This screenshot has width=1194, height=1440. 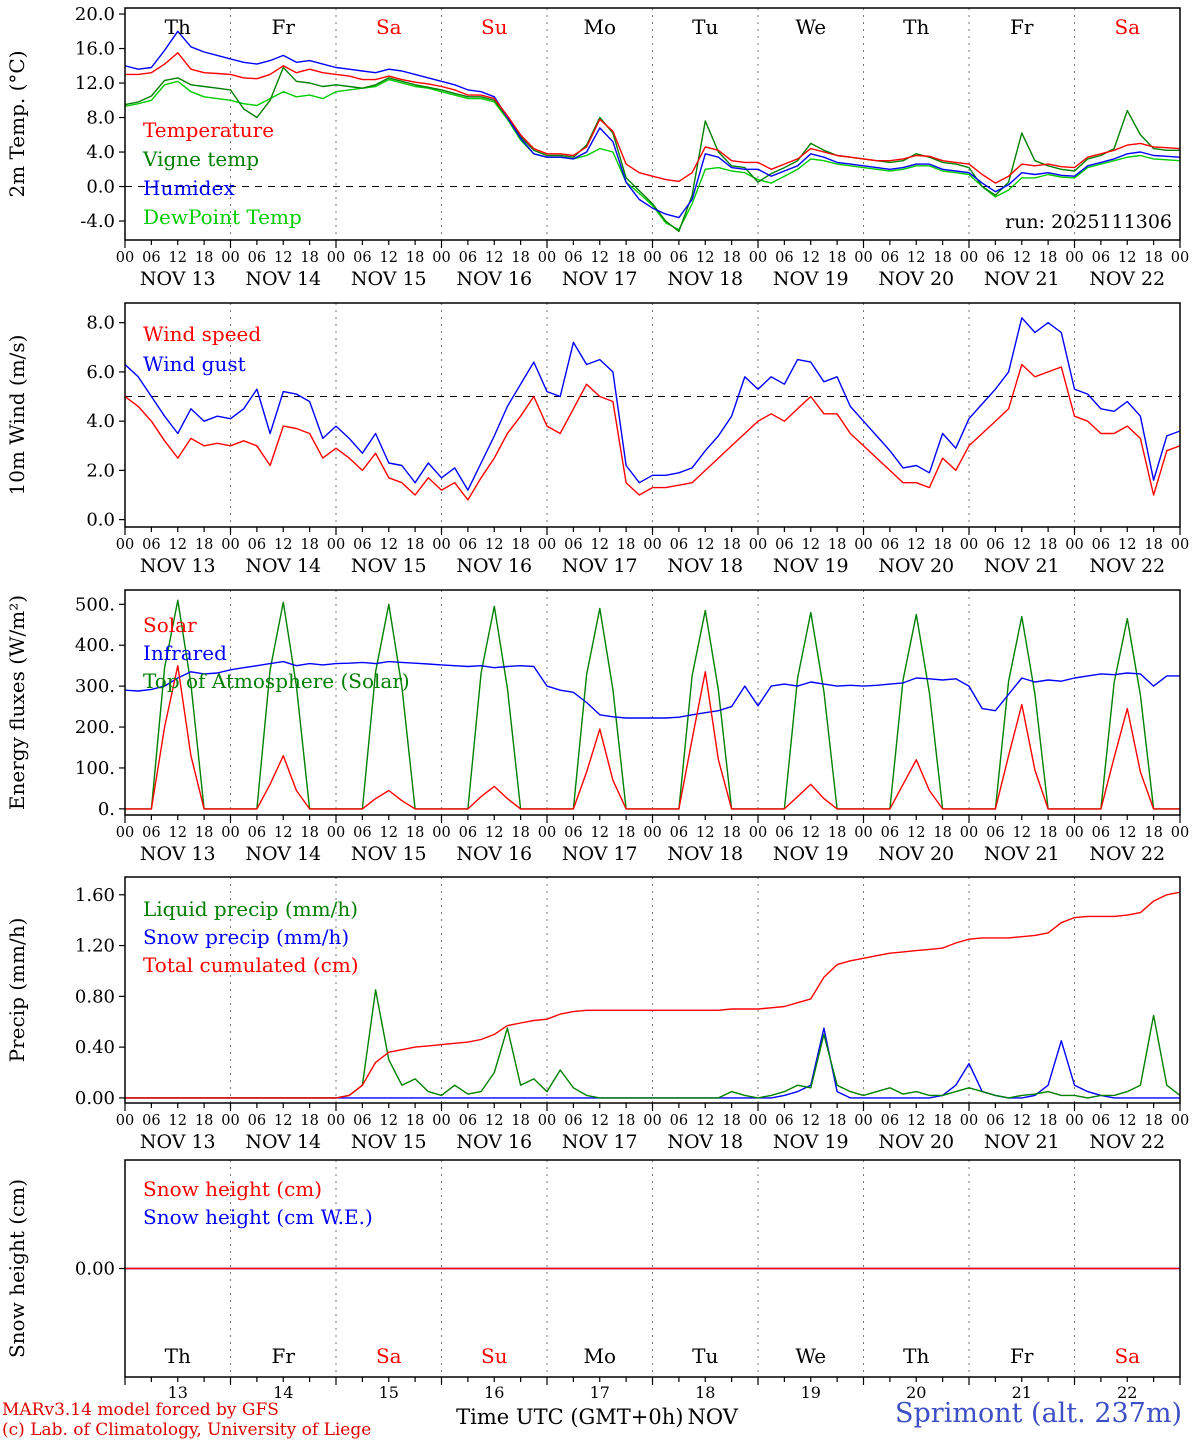 What do you see at coordinates (185, 653) in the screenshot?
I see `legend-energy-1: Infrared` at bounding box center [185, 653].